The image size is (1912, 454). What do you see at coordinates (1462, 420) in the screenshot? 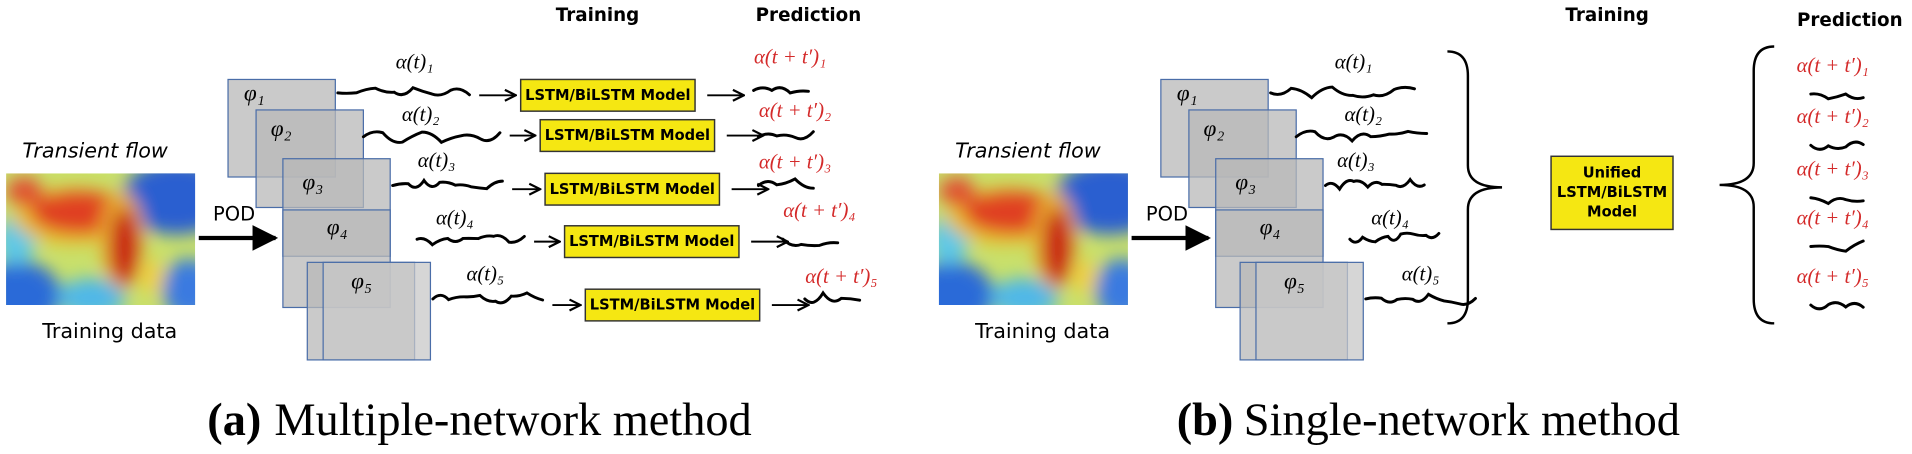
I see `caption: Single-network method` at bounding box center [1462, 420].